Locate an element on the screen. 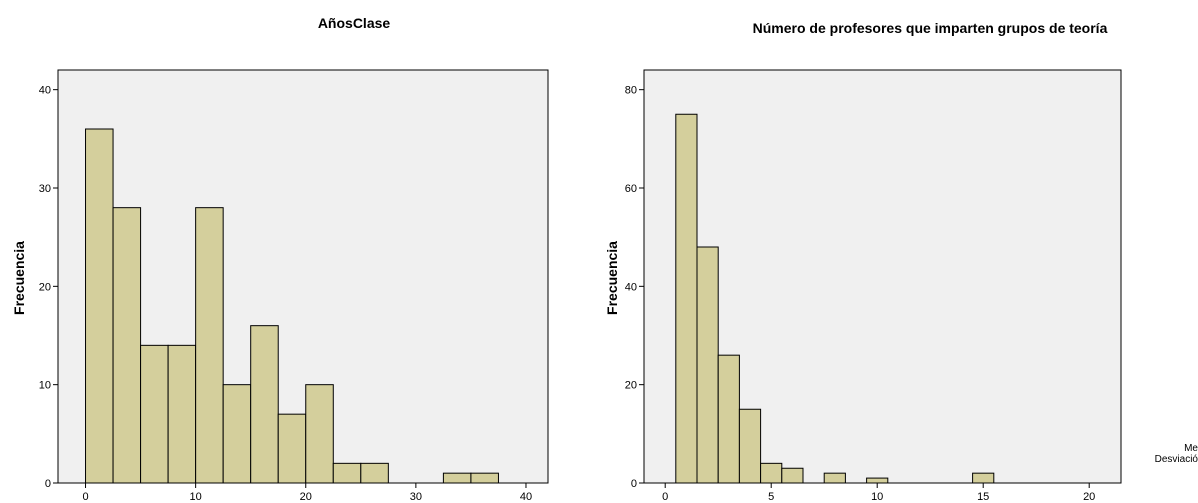 The height and width of the screenshot is (503, 1198). x-tick-label: 30 is located at coordinates (416, 497).